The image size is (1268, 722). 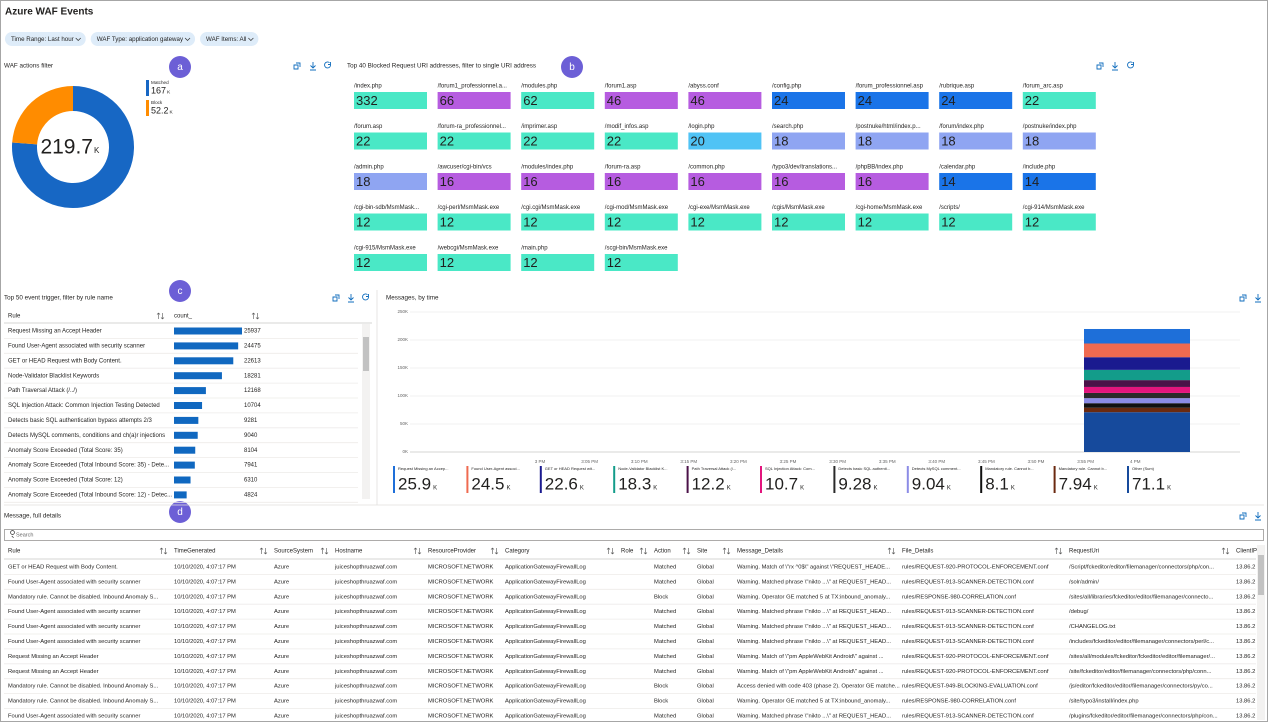 I want to click on column-header: File_Details, so click(x=917, y=552).